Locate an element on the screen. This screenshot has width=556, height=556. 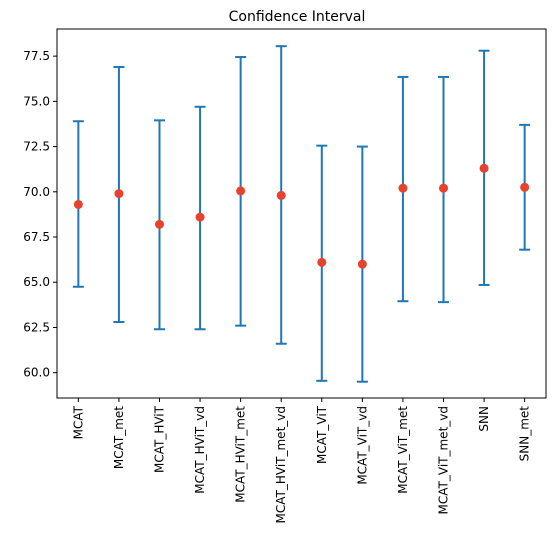
x-tick-label: MCAT is located at coordinates (78, 422).